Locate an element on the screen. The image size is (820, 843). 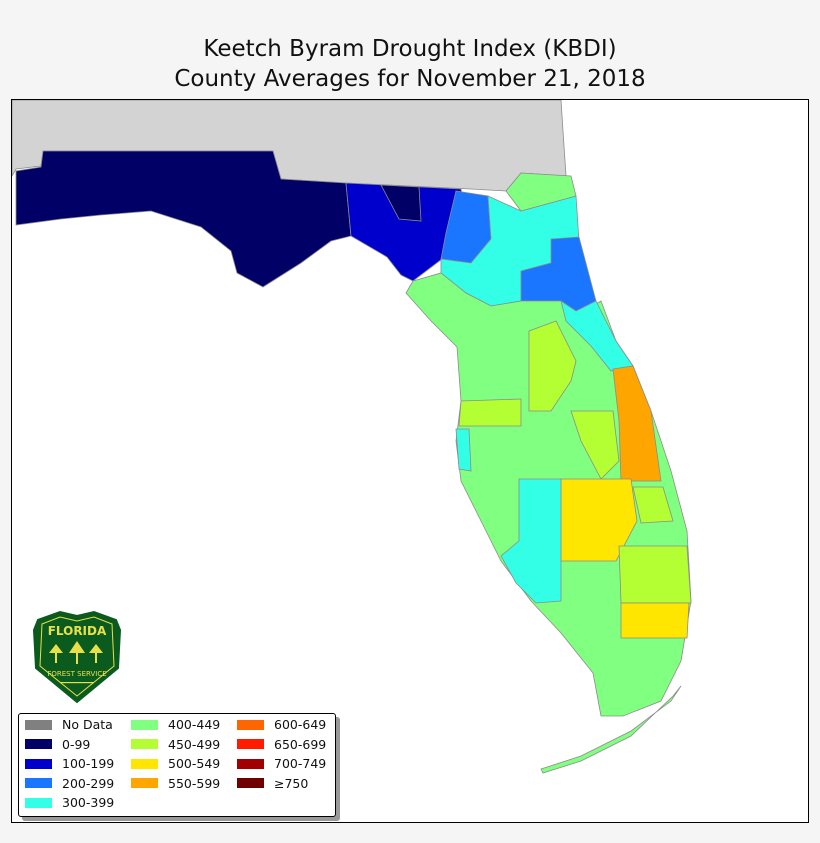
region-0-99-east is located at coordinates (401, 203).